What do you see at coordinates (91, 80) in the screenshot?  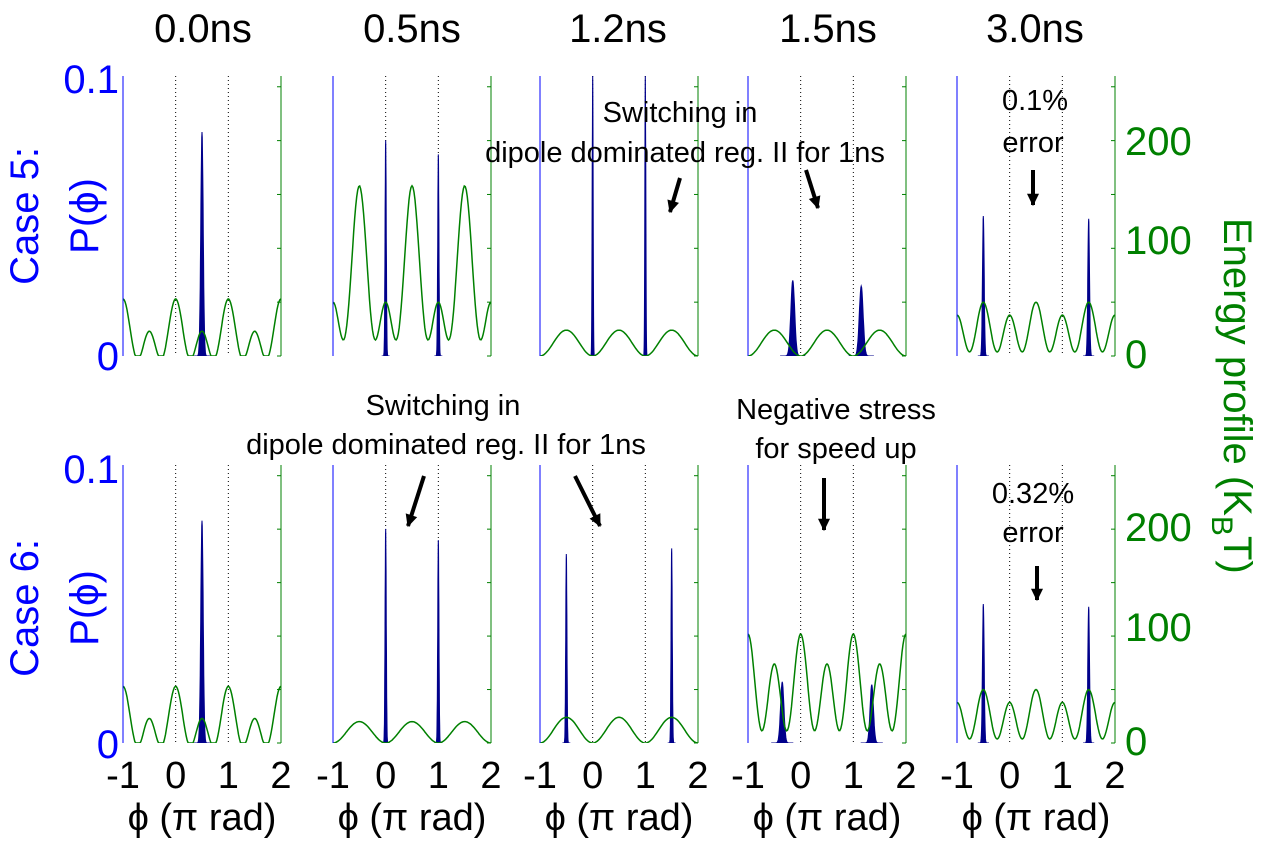 I see `y-left-tick-top-row1: 0.1` at bounding box center [91, 80].